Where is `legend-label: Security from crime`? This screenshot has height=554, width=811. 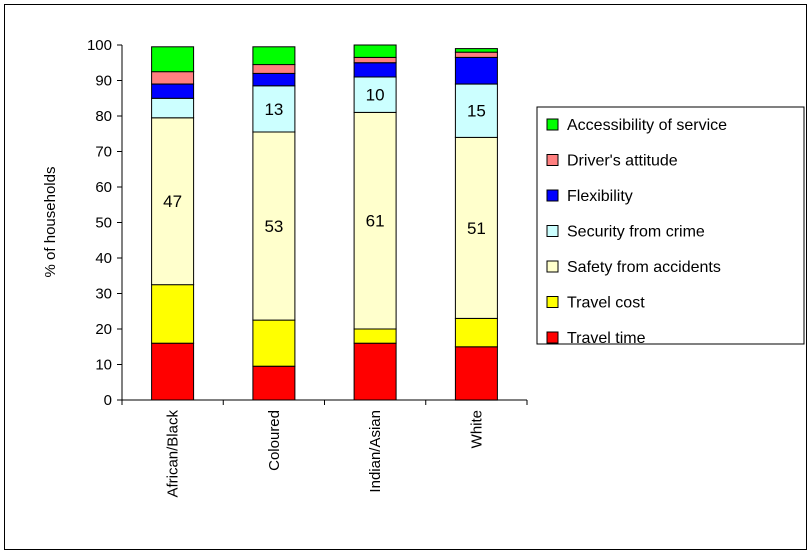 legend-label: Security from crime is located at coordinates (636, 232).